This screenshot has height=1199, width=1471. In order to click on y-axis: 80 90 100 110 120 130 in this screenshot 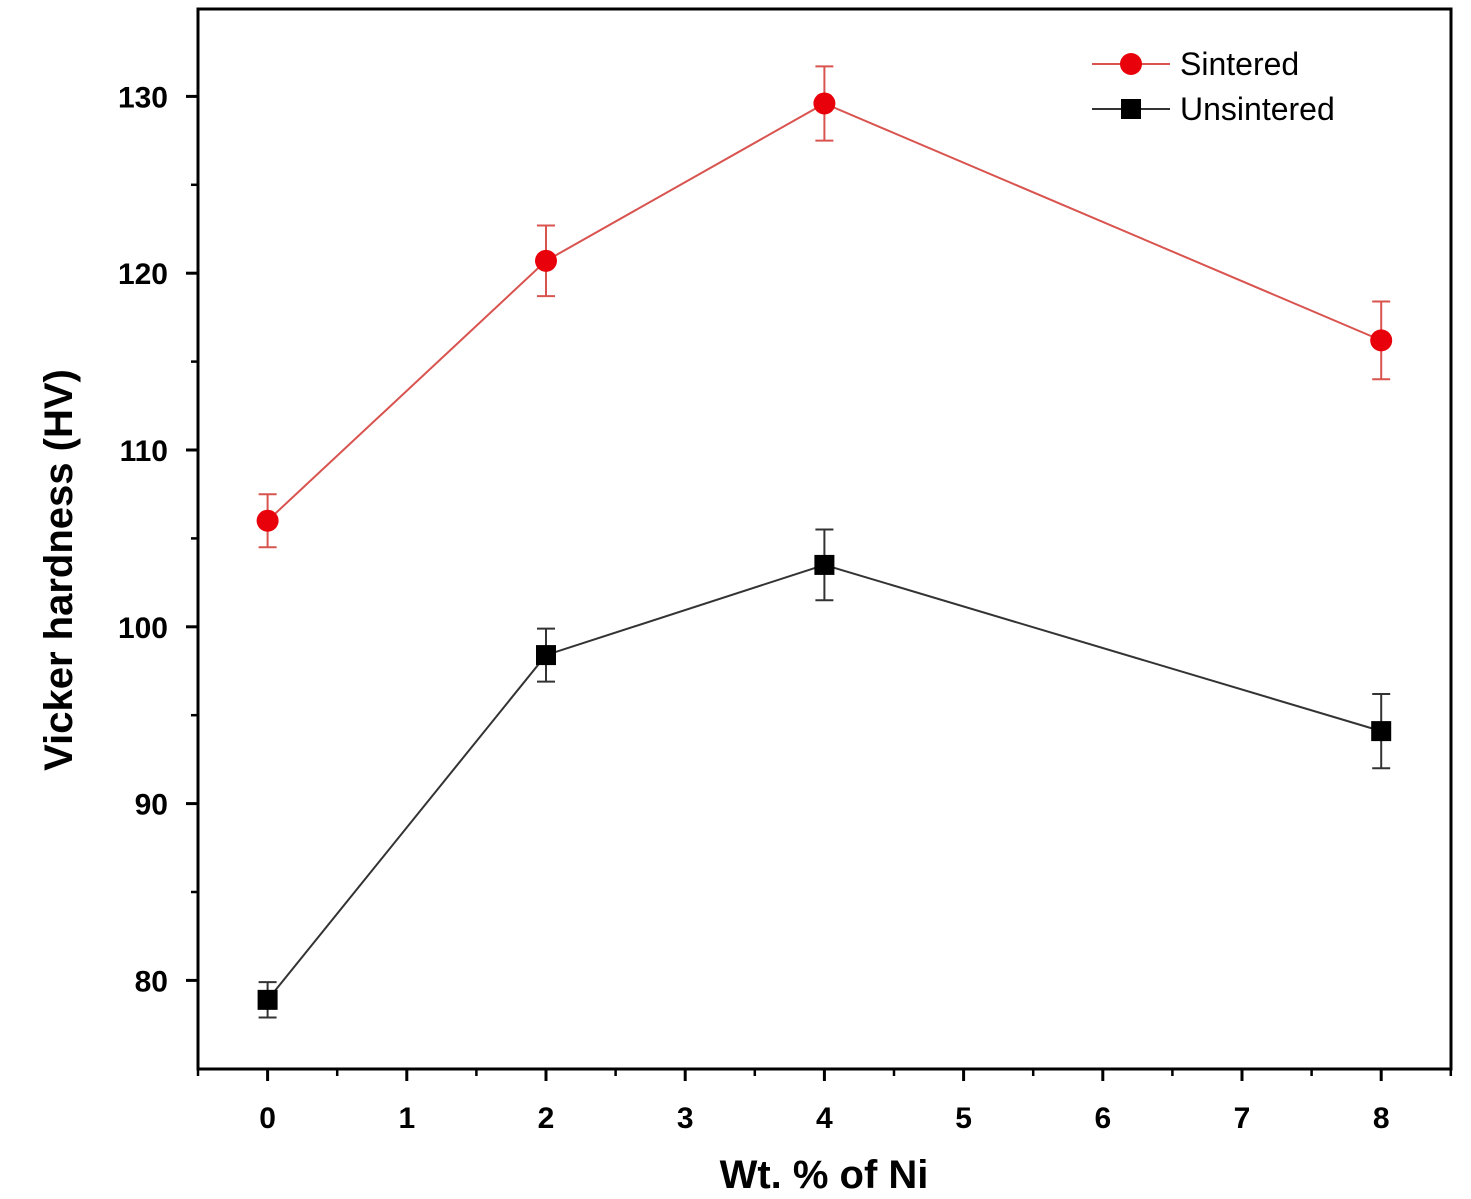, I will do `click(158, 539)`.